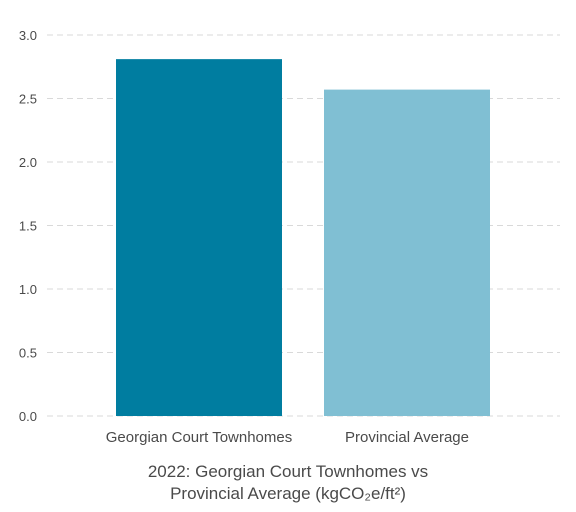 The width and height of the screenshot is (576, 512). I want to click on y-tick-label: 1.5, so click(28, 226).